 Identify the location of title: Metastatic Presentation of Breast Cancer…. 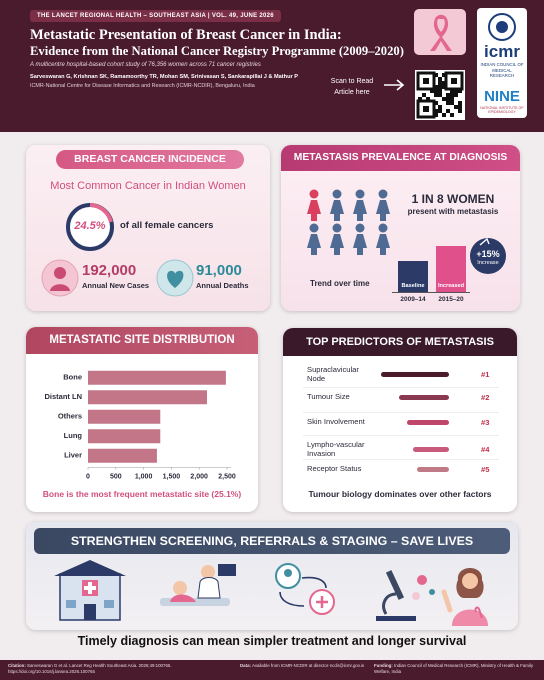
(186, 35).